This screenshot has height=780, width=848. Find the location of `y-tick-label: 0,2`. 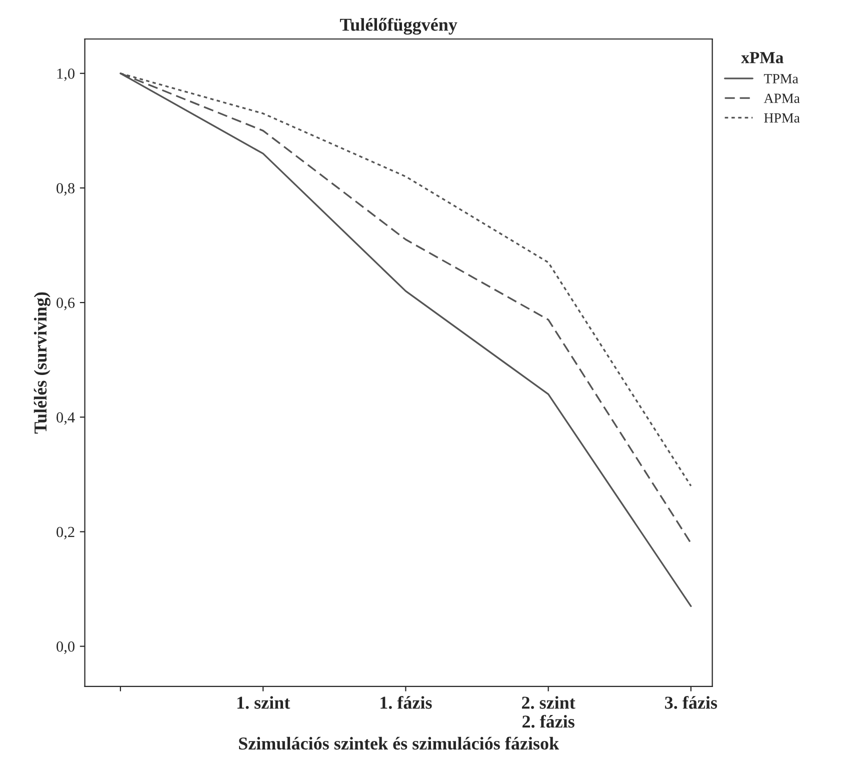

y-tick-label: 0,2 is located at coordinates (65, 533).